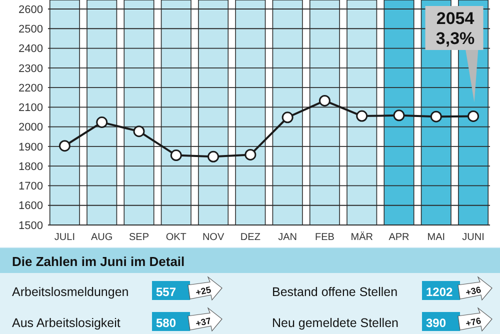 This screenshot has height=334, width=500. I want to click on y-tick-label: 2100, so click(30, 108).